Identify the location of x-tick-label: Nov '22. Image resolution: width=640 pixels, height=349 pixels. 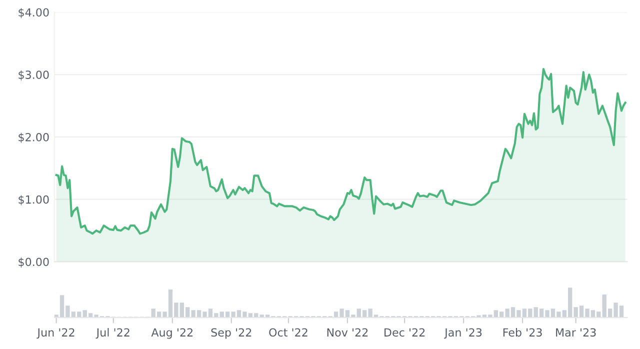
(347, 332).